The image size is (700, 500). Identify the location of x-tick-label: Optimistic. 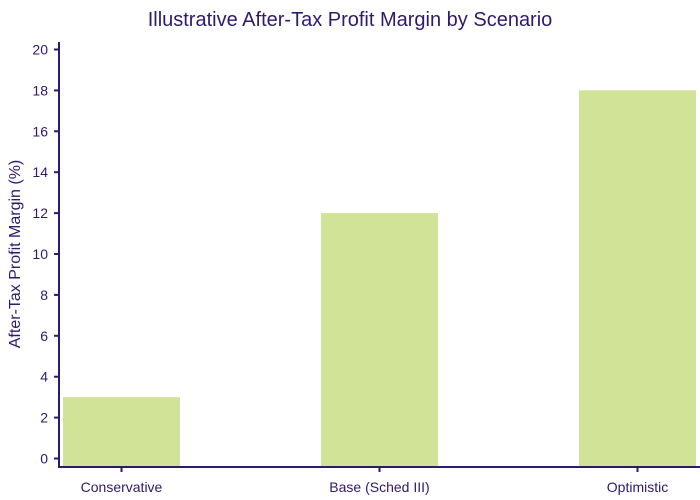
(637, 487).